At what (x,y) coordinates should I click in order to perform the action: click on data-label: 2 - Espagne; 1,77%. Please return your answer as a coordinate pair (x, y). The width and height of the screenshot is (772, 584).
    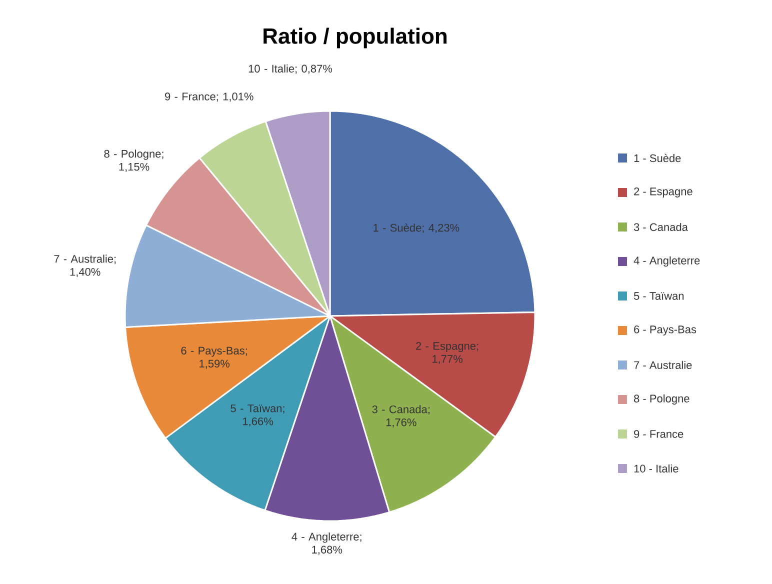
    Looking at the image, I should click on (447, 353).